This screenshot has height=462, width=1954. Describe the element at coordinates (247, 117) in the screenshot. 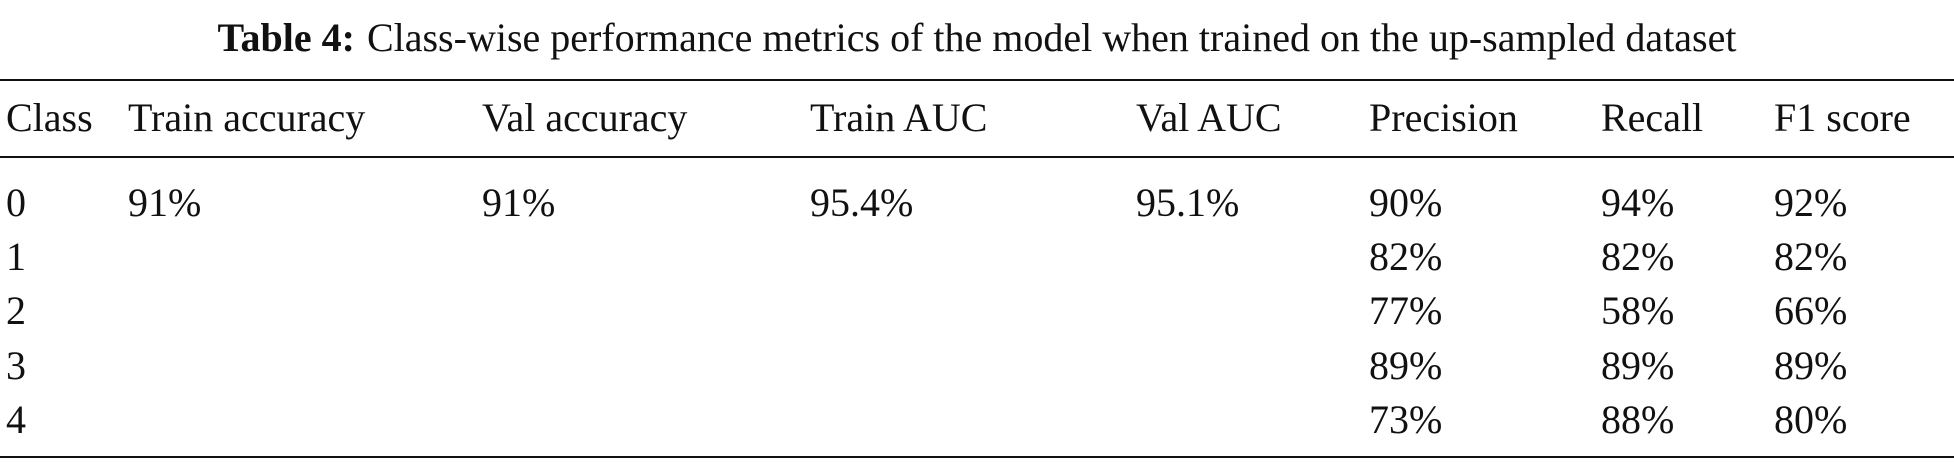

I see `header-cell: Train accuracy` at that location.